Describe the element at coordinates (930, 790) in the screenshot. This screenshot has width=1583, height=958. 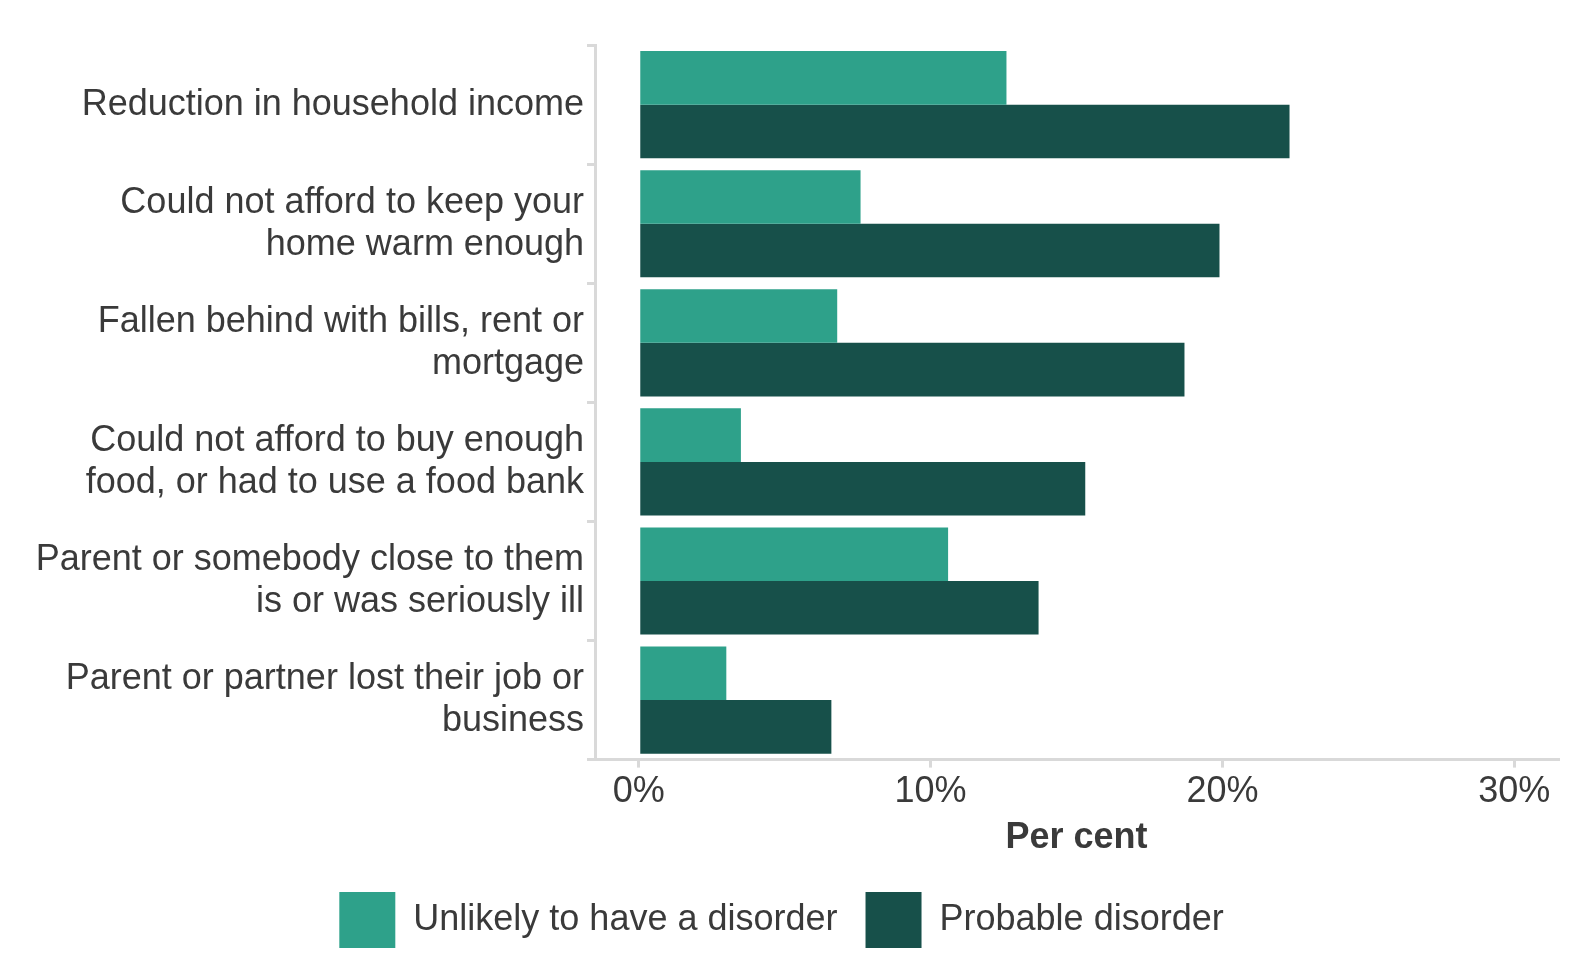
I see `x-tick-label: 10%` at that location.